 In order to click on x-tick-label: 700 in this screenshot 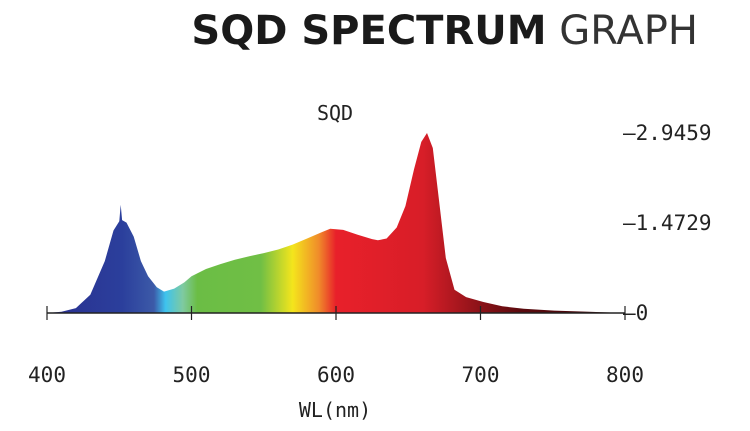, I will do `click(481, 375)`.